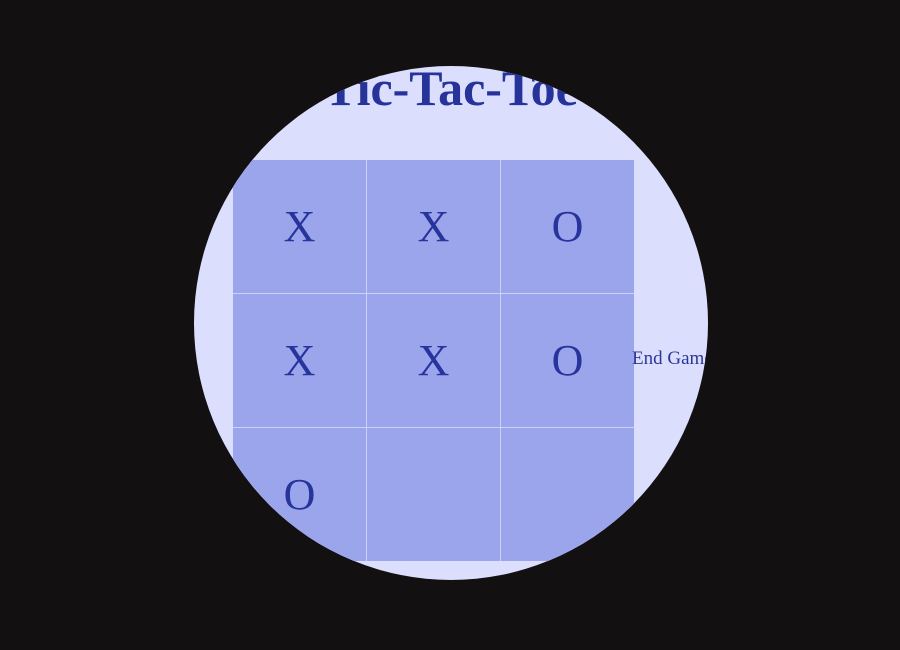 Image resolution: width=900 pixels, height=650 pixels. Describe the element at coordinates (670, 358) in the screenshot. I see `end-game-button: End Game` at that location.